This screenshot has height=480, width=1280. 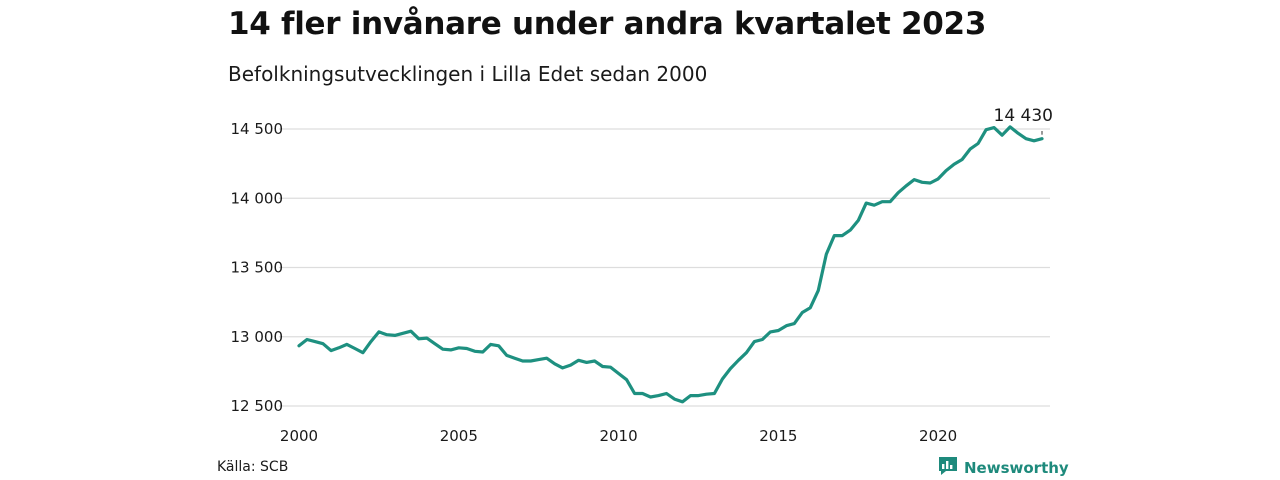 What do you see at coordinates (253, 467) in the screenshot?
I see `source-label: Källa: SCB` at bounding box center [253, 467].